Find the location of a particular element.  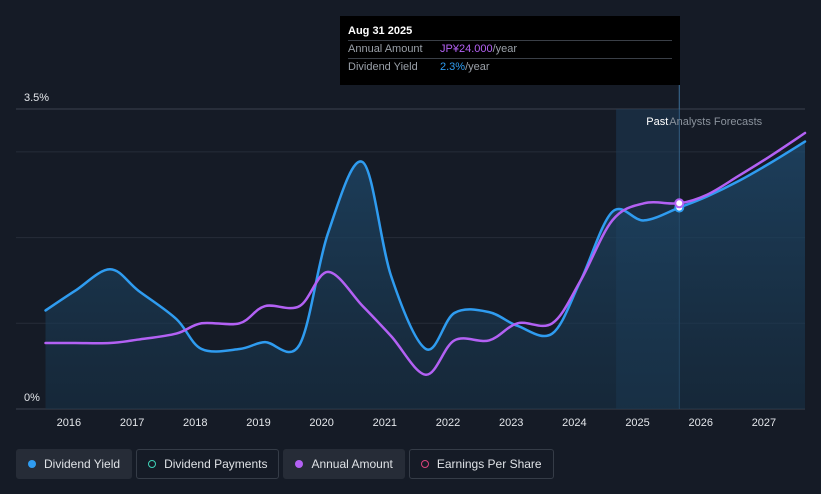

x-tick-label: 2022 is located at coordinates (448, 423).